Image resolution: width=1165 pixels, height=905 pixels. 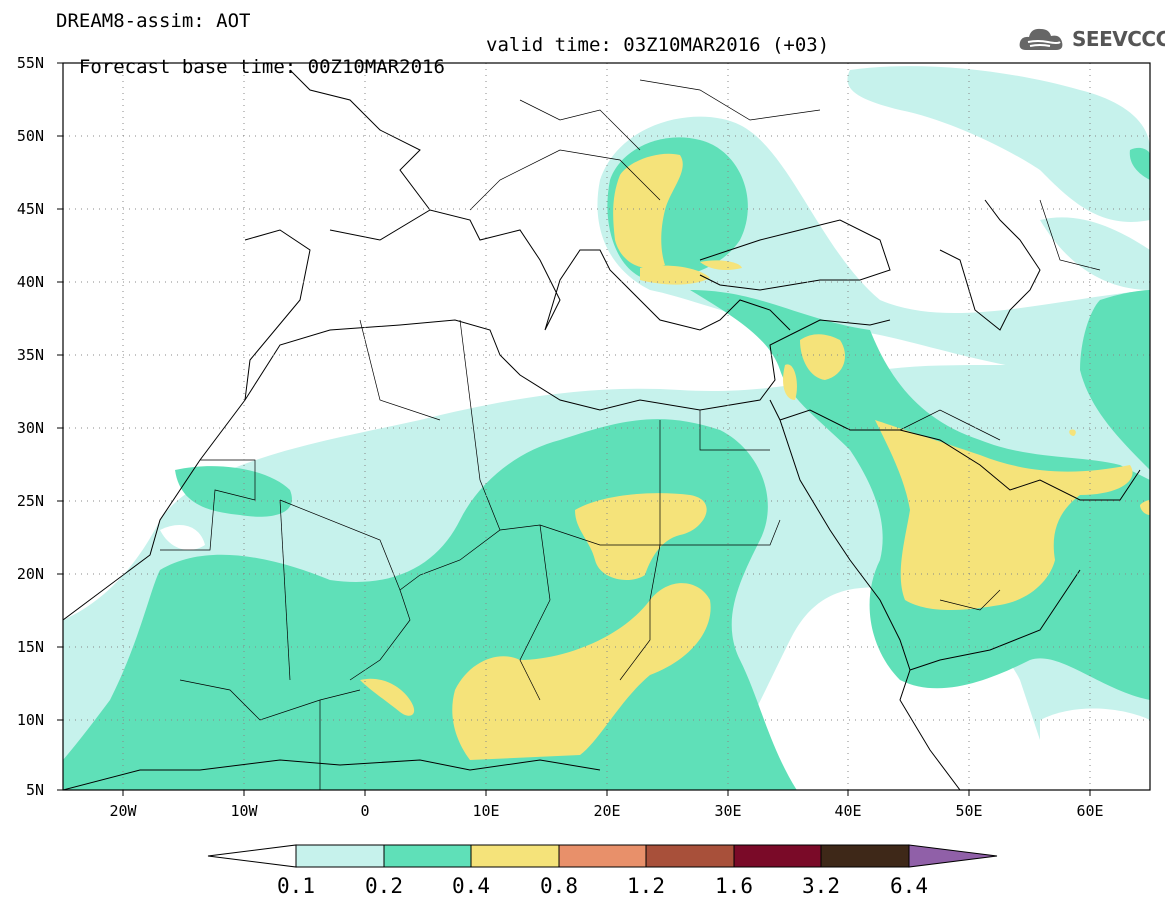 What do you see at coordinates (1090, 811) in the screenshot?
I see `lon-label: 60E` at bounding box center [1090, 811].